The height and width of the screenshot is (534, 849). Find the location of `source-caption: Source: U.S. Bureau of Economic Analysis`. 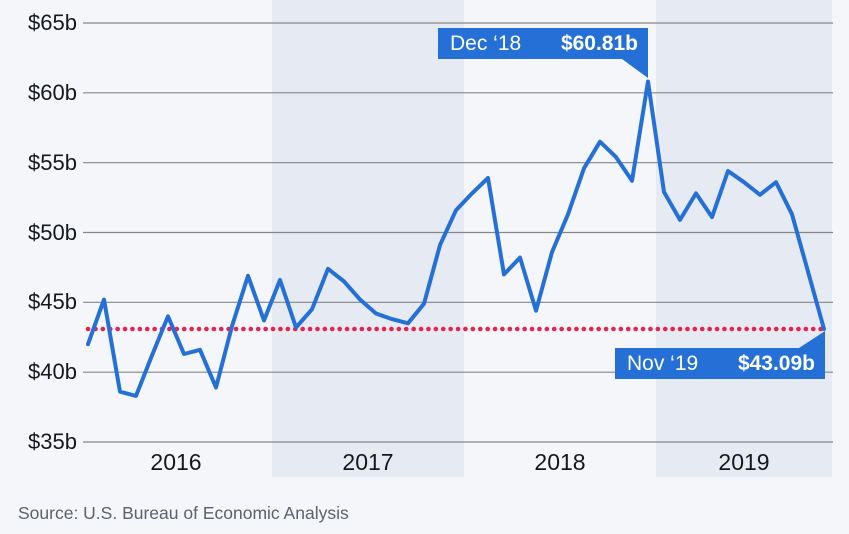

source-caption: Source: U.S. Bureau of Economic Analysis is located at coordinates (183, 513).